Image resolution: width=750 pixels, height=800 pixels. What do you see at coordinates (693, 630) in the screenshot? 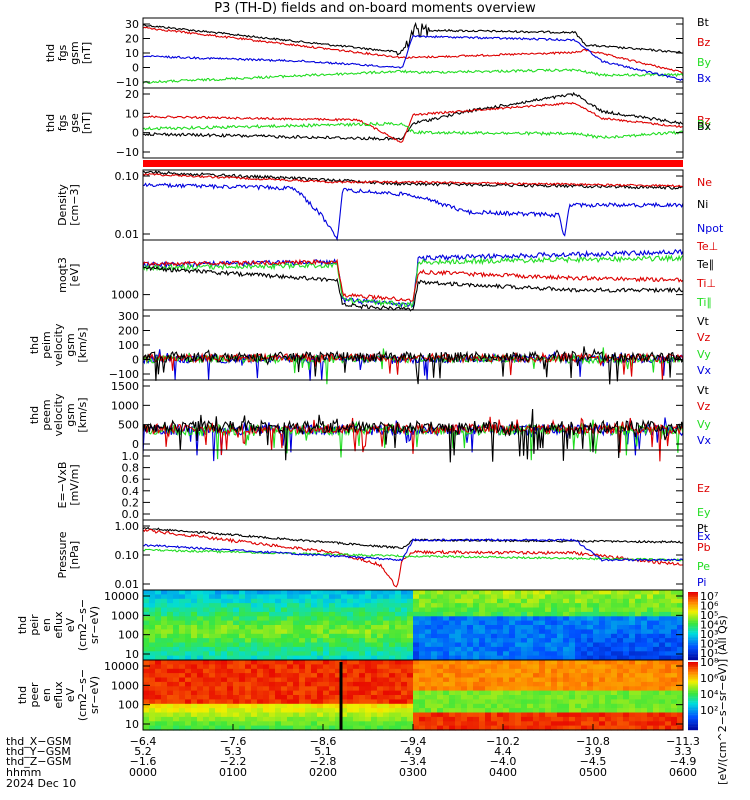
I see `colorbar-top-cell` at bounding box center [693, 630].